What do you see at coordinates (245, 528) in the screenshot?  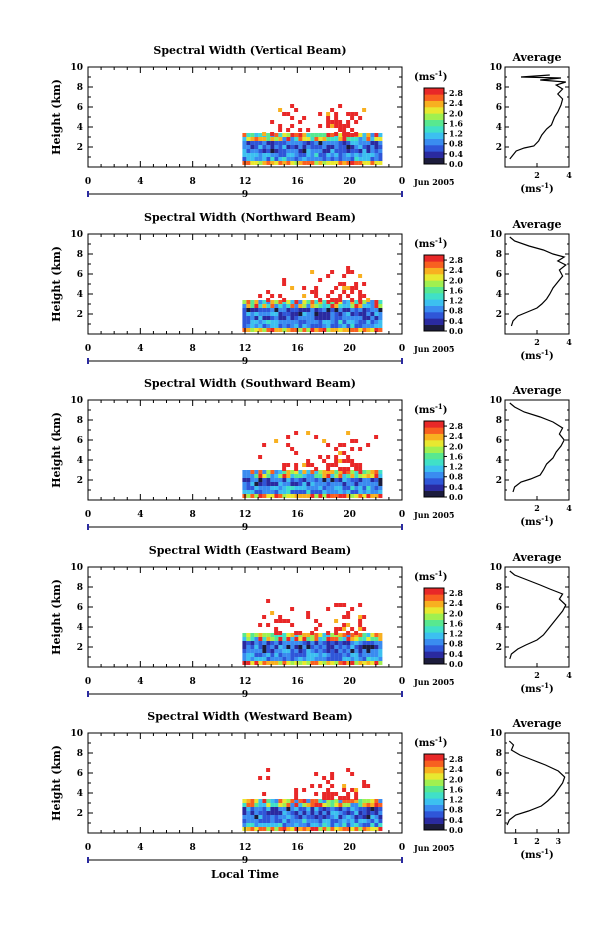 I see `day-label: 9` at bounding box center [245, 528].